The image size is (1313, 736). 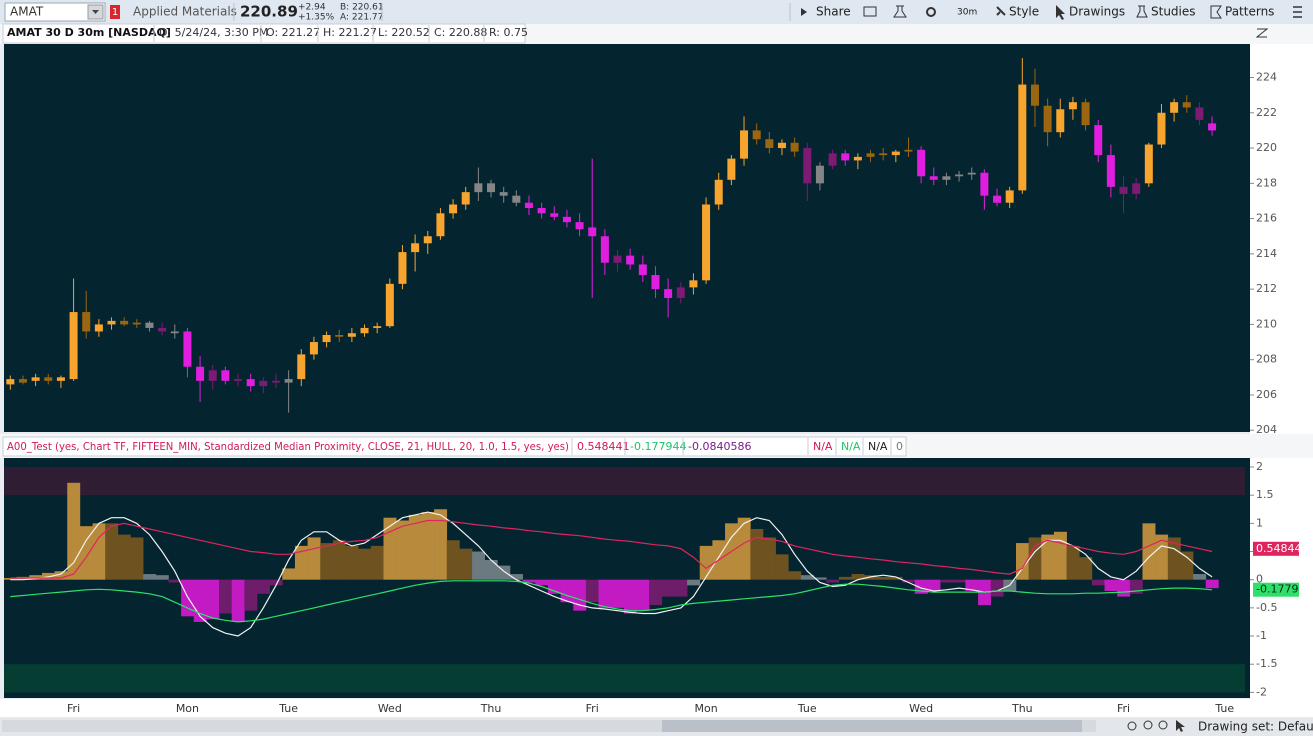 I want to click on y-tick-label: -2, so click(x=1261, y=691).